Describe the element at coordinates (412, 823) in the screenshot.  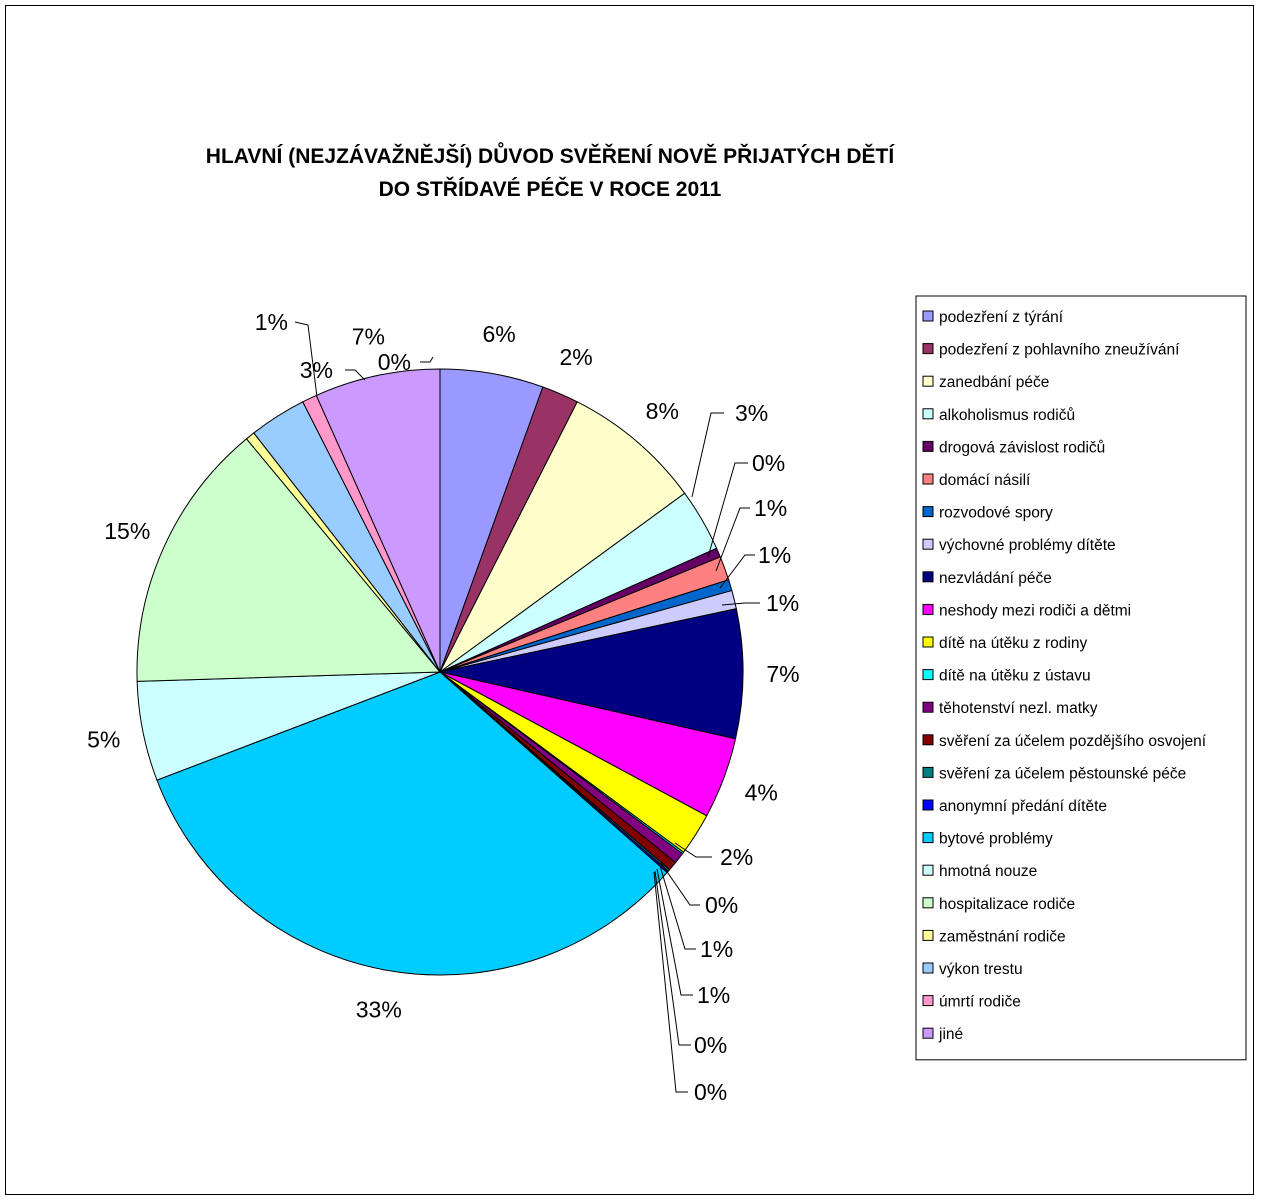
I see `slice-bytove-problemy` at that location.